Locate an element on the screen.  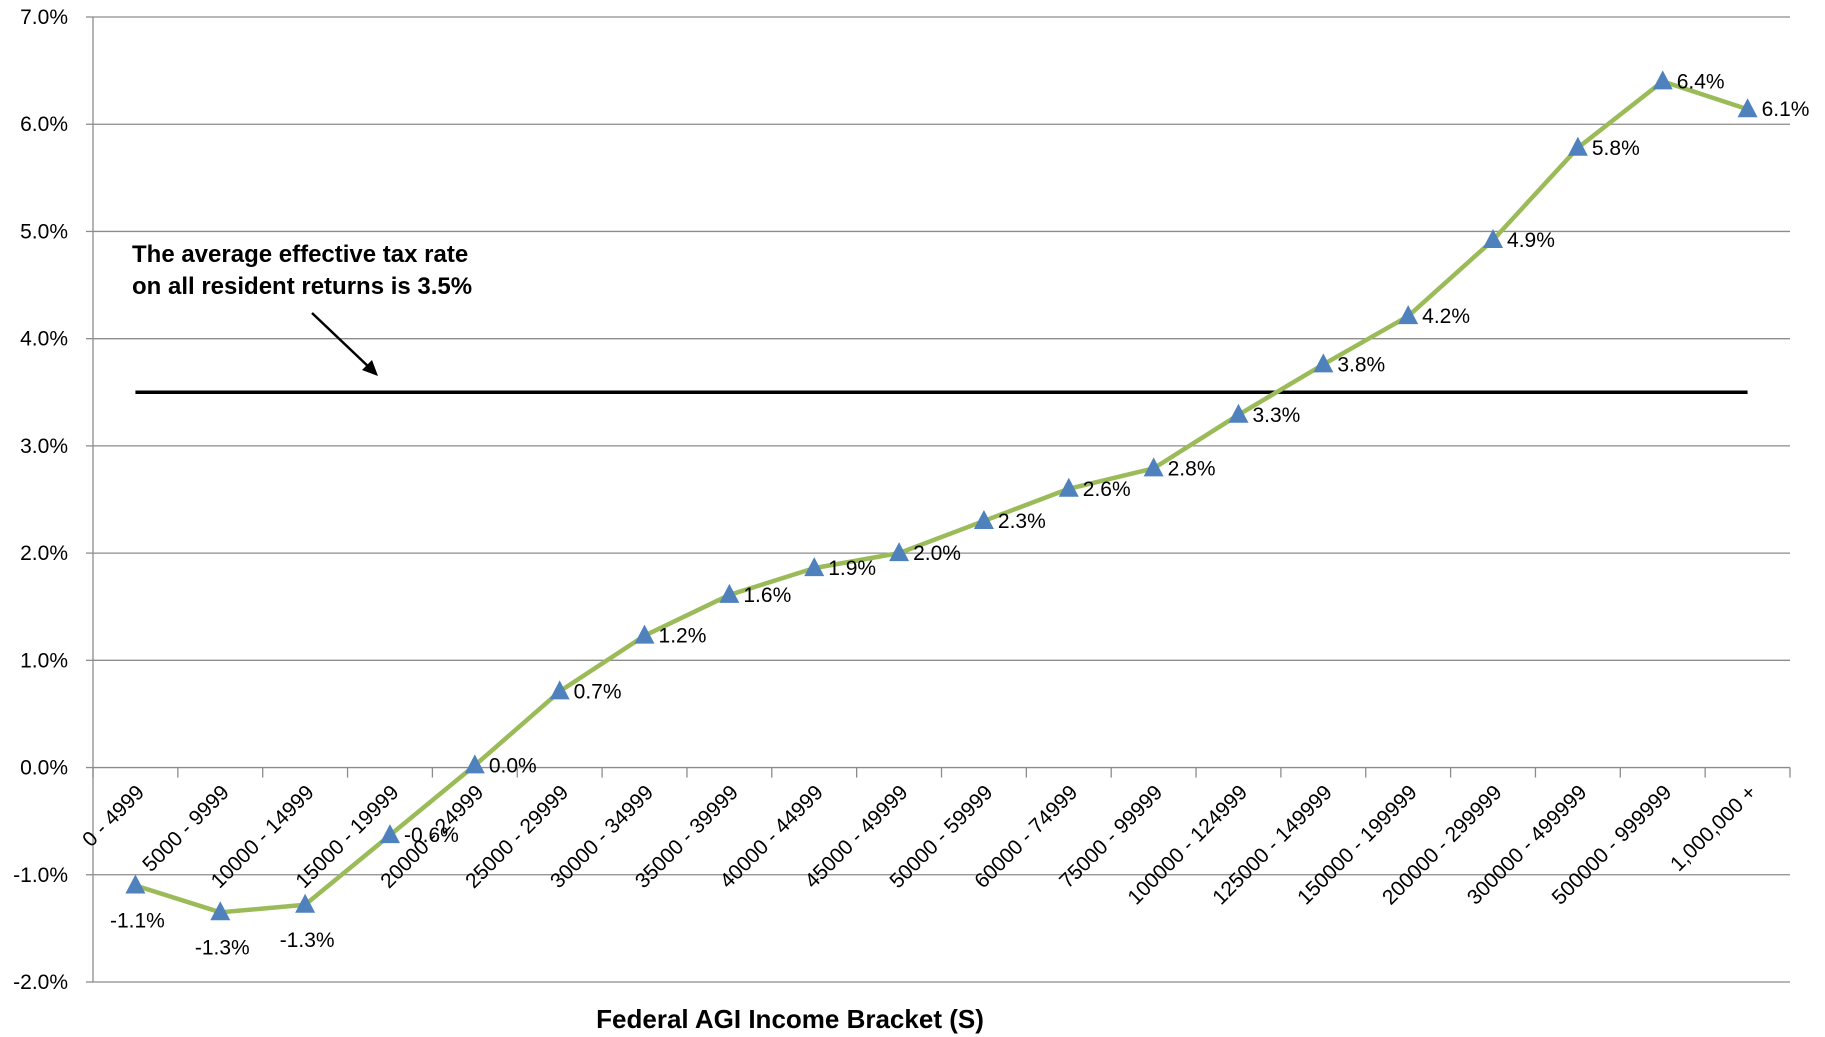
data-label: 0.0% is located at coordinates (513, 765).